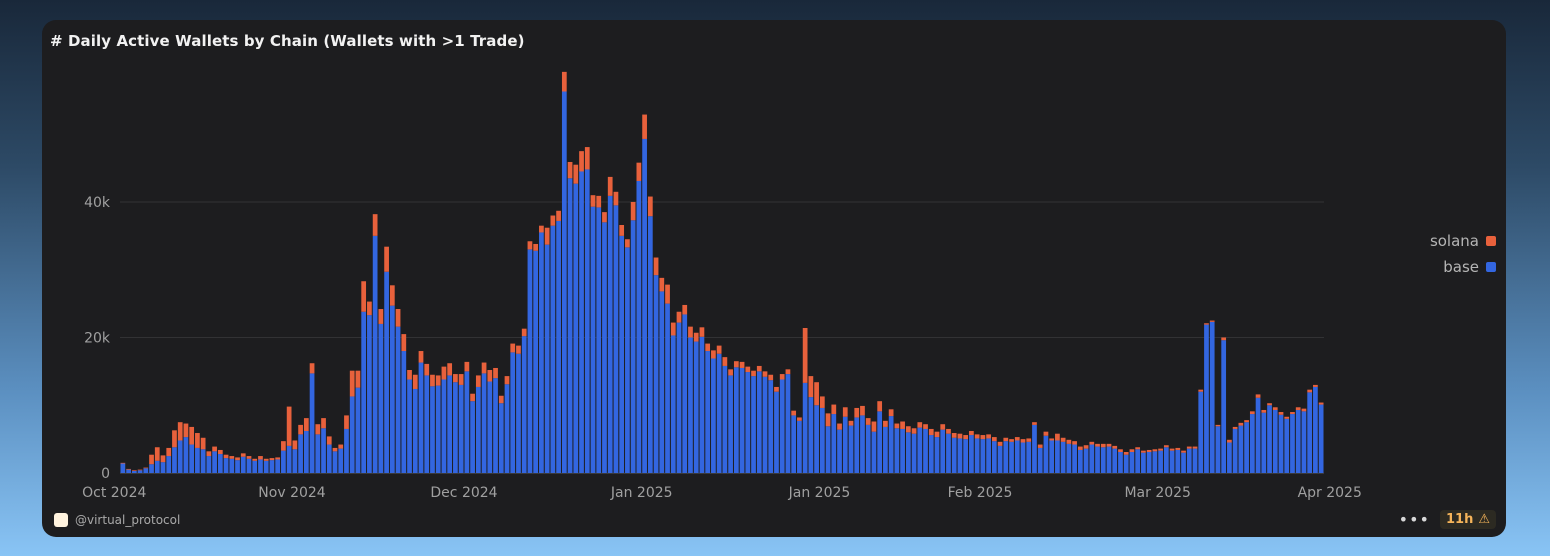 The image size is (1550, 556). What do you see at coordinates (1414, 519) in the screenshot?
I see `more-dots-icon: •••` at bounding box center [1414, 519].